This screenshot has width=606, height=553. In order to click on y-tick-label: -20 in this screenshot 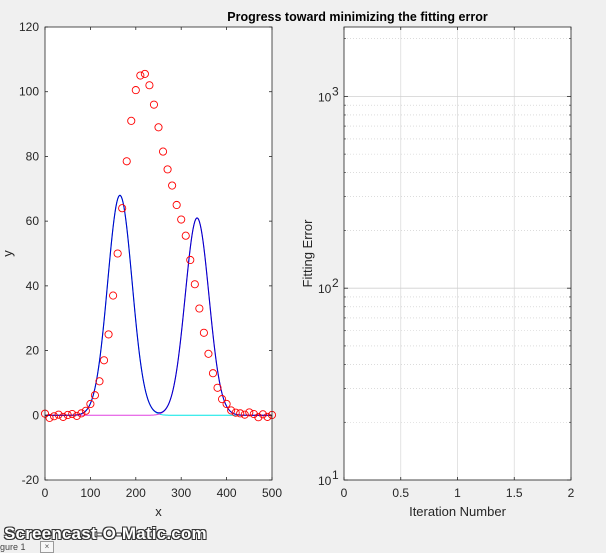, I will do `click(31, 480)`.